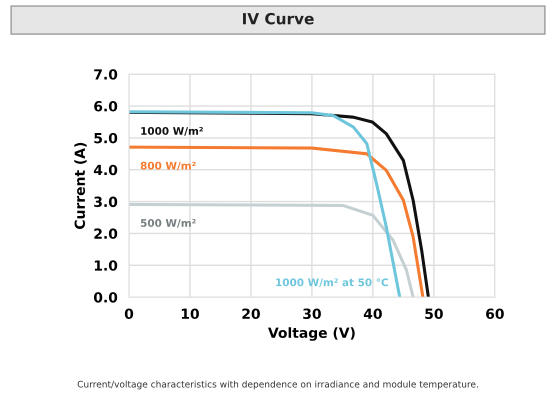 The image size is (556, 401). Describe the element at coordinates (190, 314) in the screenshot. I see `x-tick-label: 10` at that location.